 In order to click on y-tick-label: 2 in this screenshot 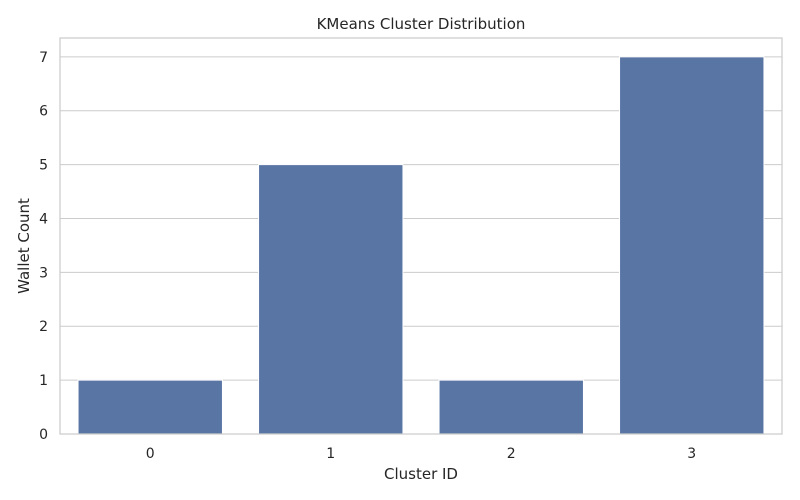, I will do `click(43, 327)`.